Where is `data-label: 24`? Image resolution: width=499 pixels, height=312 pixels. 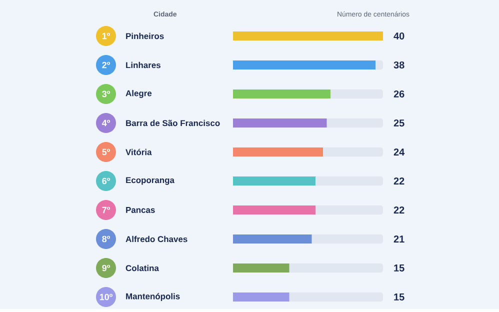
data-label: 24 is located at coordinates (399, 152).